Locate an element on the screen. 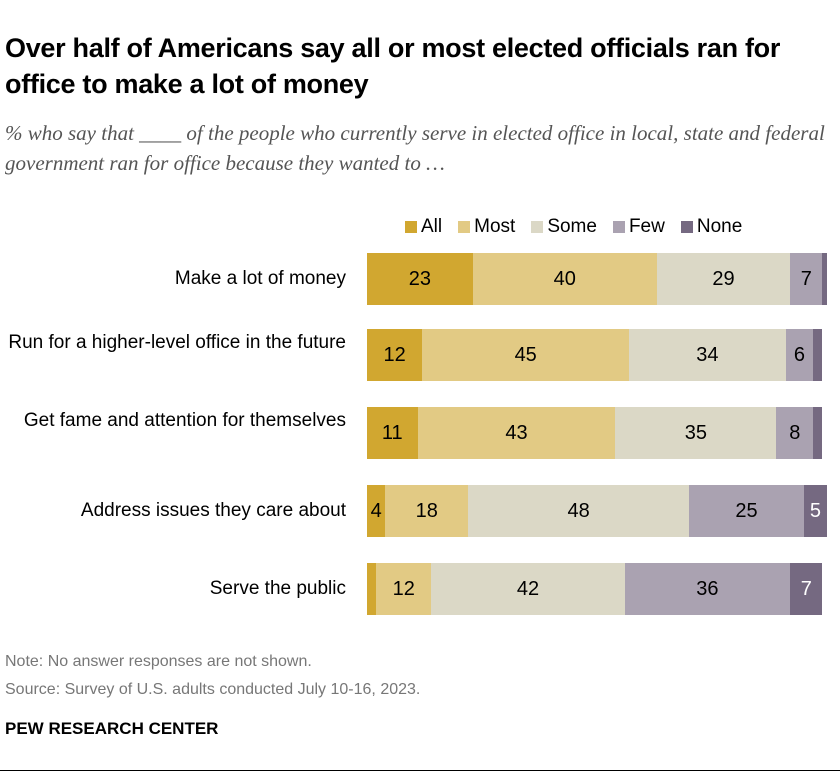 This screenshot has height=776, width=840. bar-segment-some: 29 is located at coordinates (723, 279).